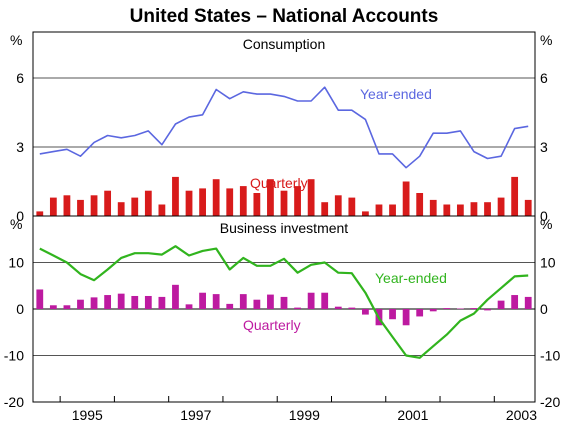 Image resolution: width=568 pixels, height=432 pixels. What do you see at coordinates (14, 356) in the screenshot?
I see `y-tick-label-left: -10` at bounding box center [14, 356].